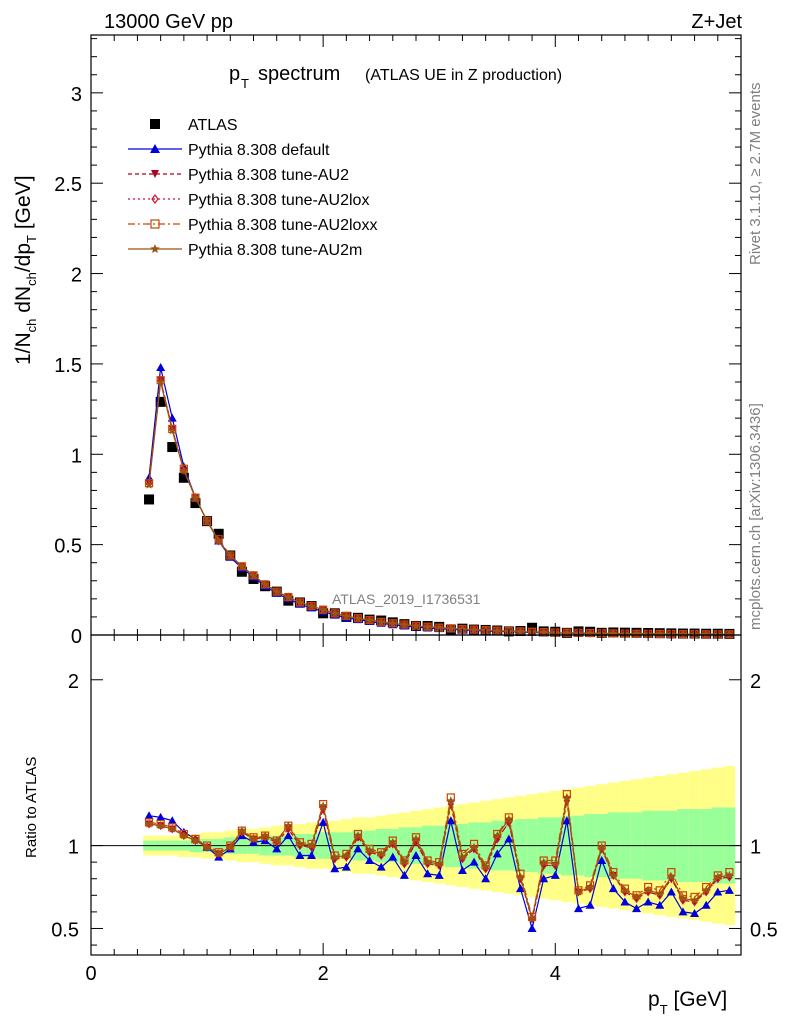 The image size is (786, 1024). What do you see at coordinates (282, 225) in the screenshot?
I see `legend-label: Pythia 8.308 tune-AU2loxx` at bounding box center [282, 225].